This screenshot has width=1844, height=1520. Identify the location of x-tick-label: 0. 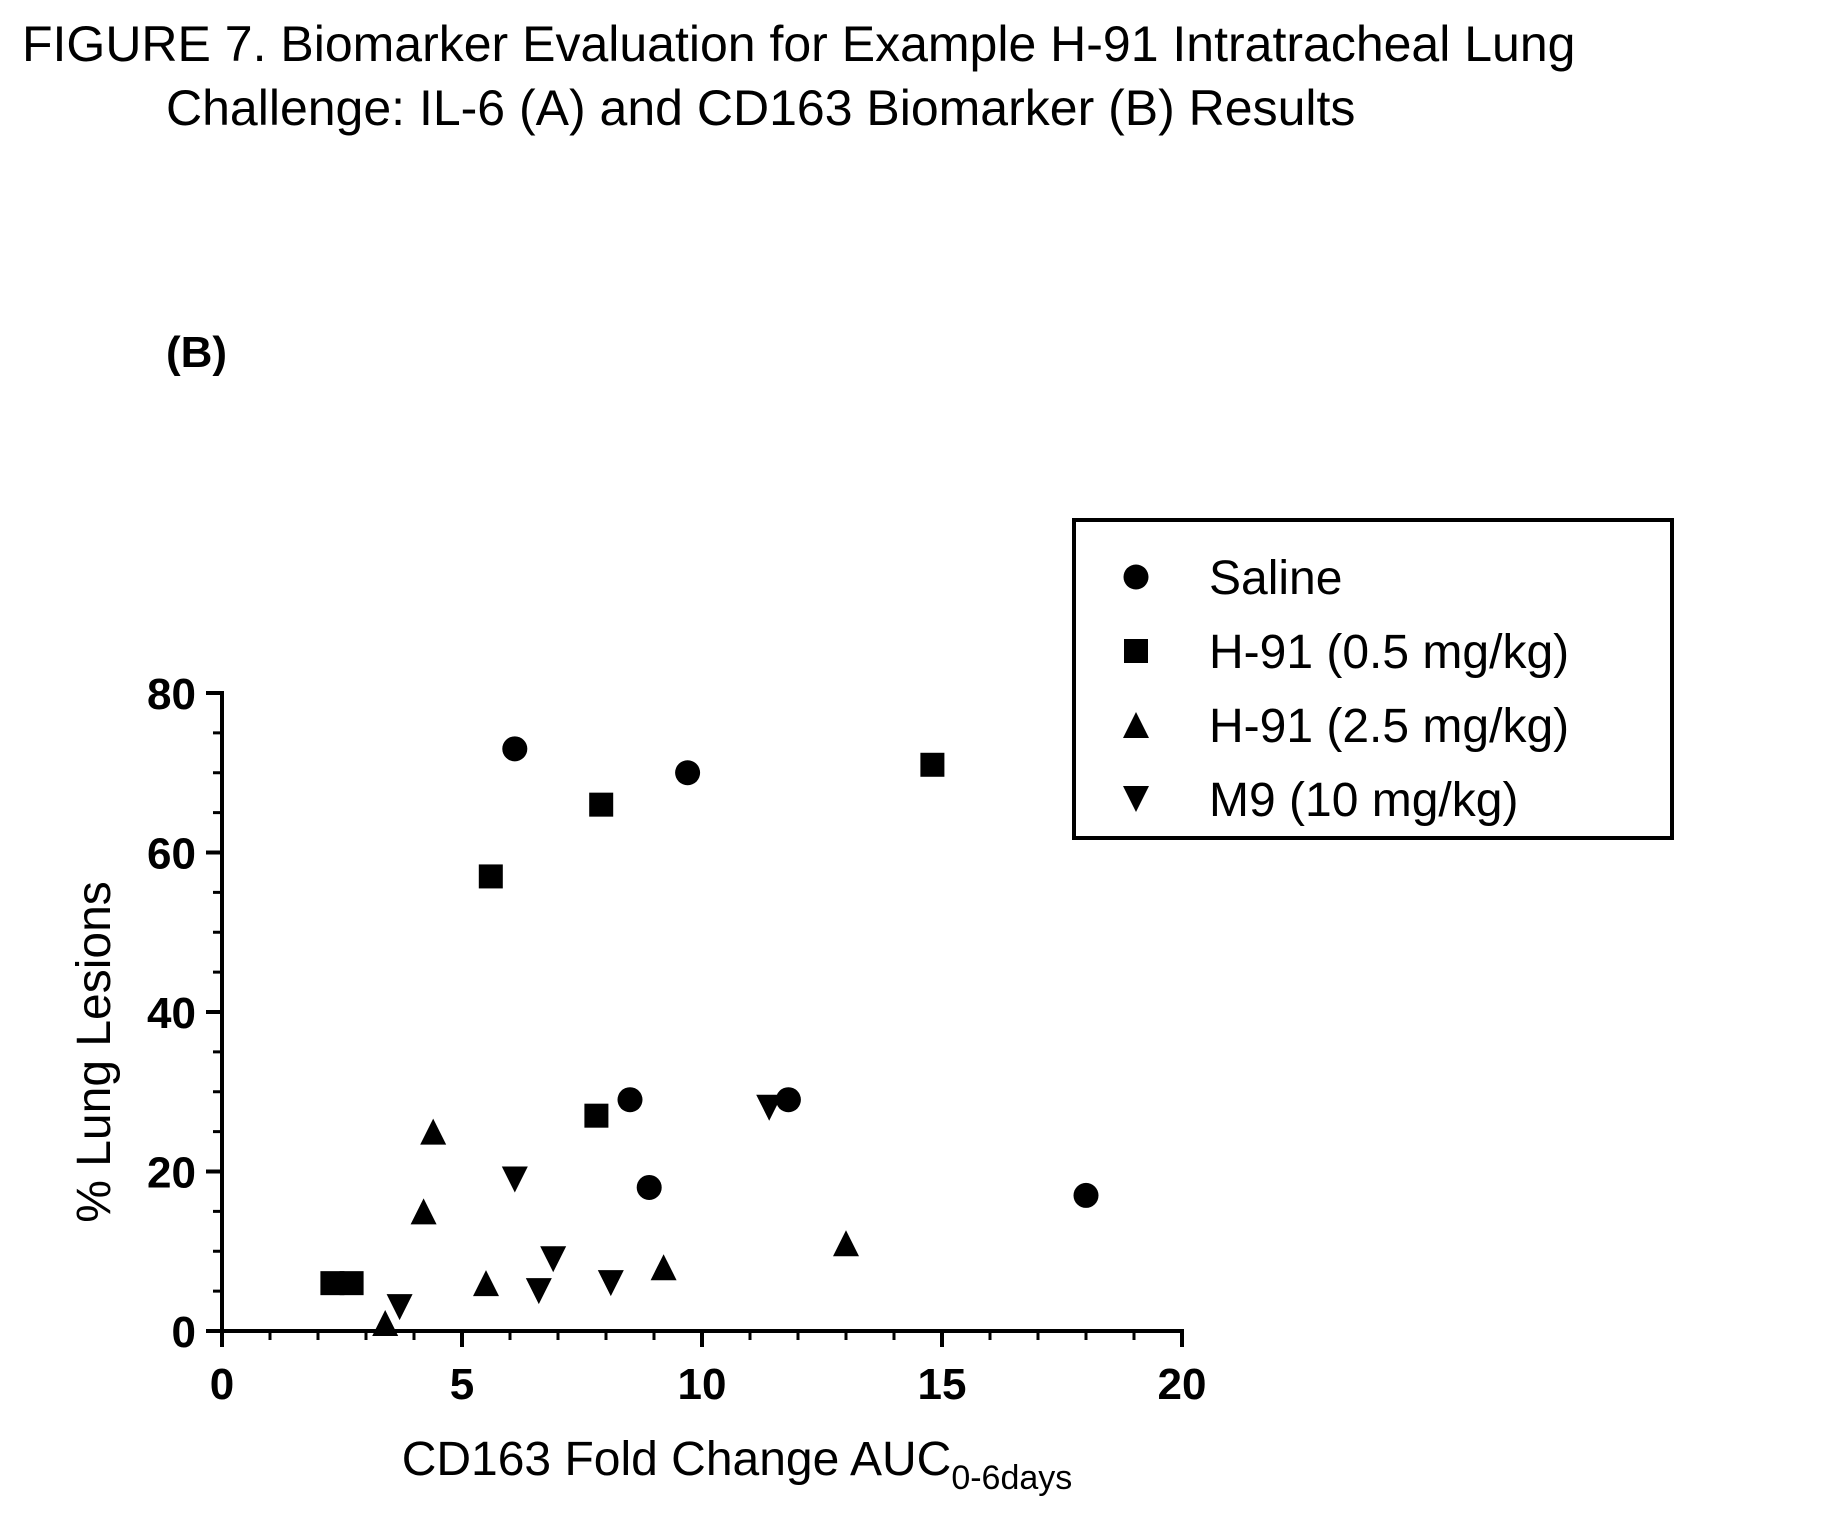
(222, 1384).